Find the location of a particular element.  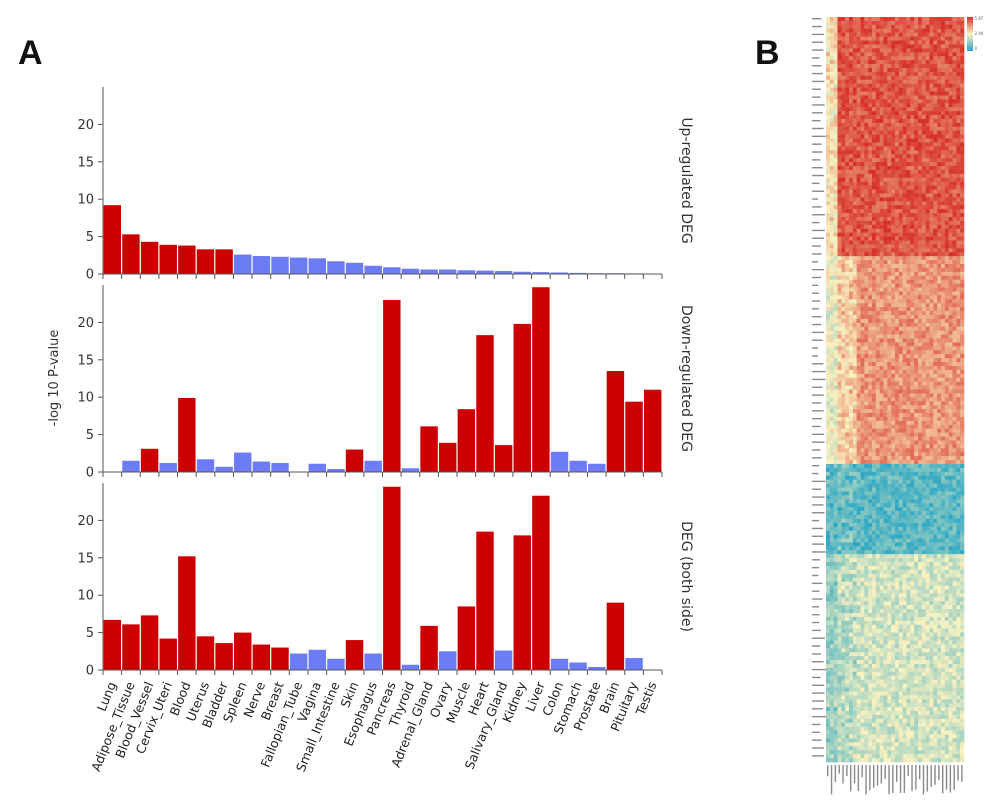

y-axis-label: -log 10 P-value is located at coordinates (54, 378).